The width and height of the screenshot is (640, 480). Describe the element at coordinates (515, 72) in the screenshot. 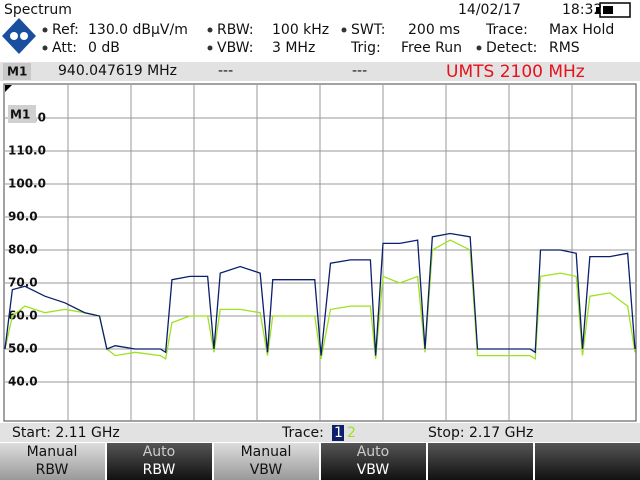

I see `standard: UMTS 2100 MHz` at that location.